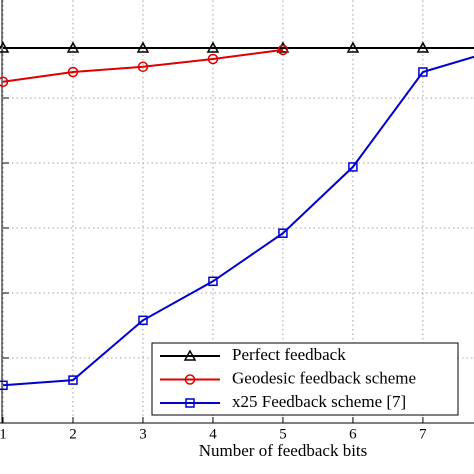 Image resolution: width=474 pixels, height=474 pixels. Describe the element at coordinates (353, 434) in the screenshot. I see `x-tick-label: 6` at that location.